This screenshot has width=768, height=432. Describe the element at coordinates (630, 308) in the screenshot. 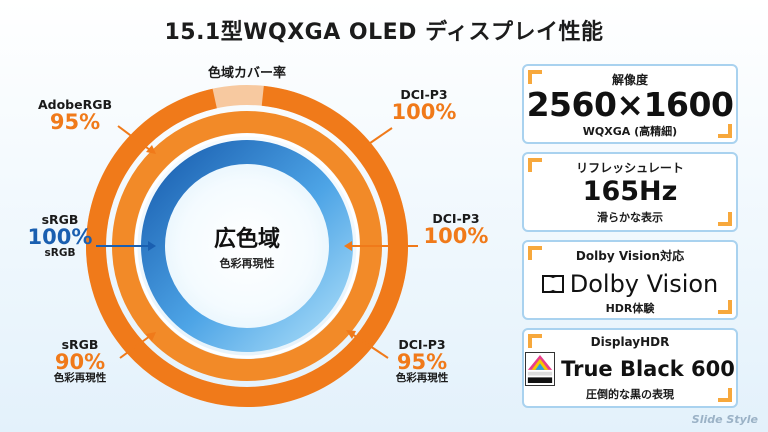

I see `card-subtitle: HDR体験` at that location.